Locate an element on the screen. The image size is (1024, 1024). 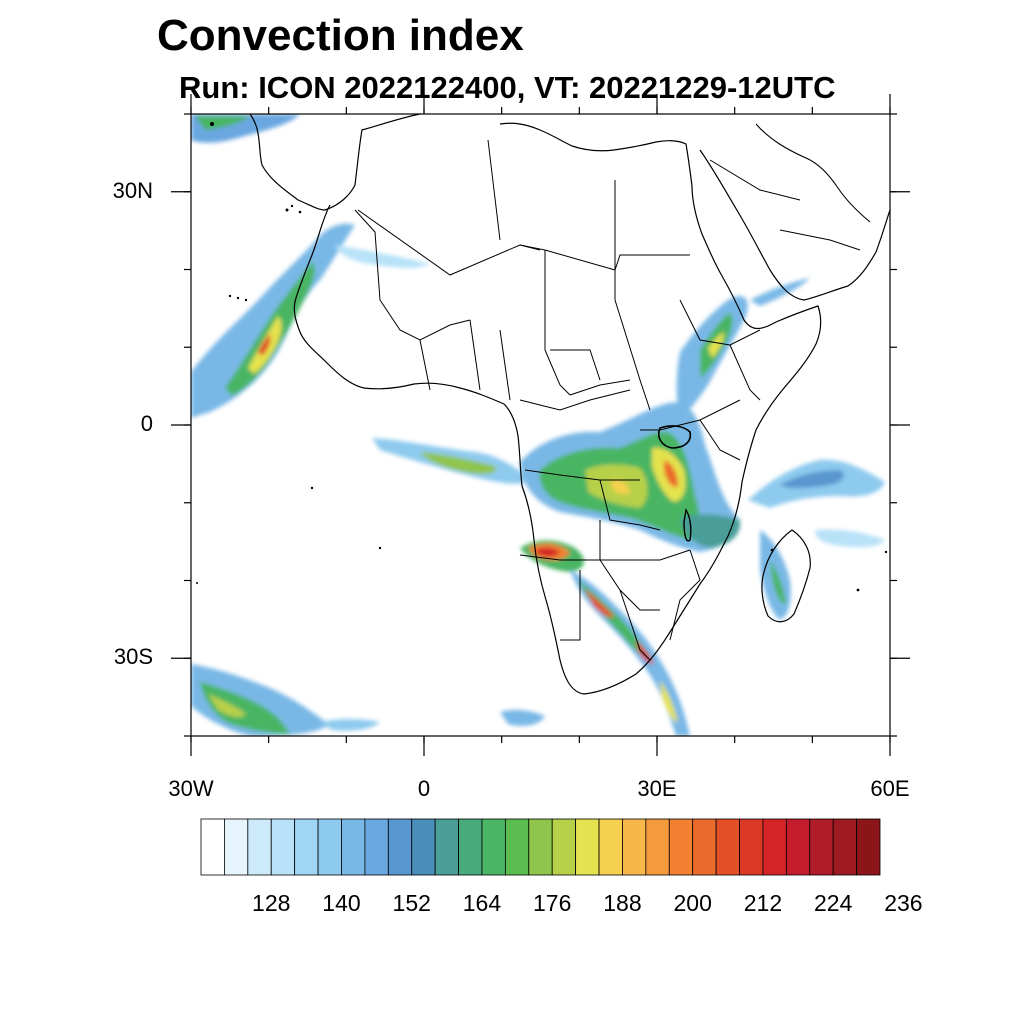
colorbar-label: 224 is located at coordinates (833, 903).